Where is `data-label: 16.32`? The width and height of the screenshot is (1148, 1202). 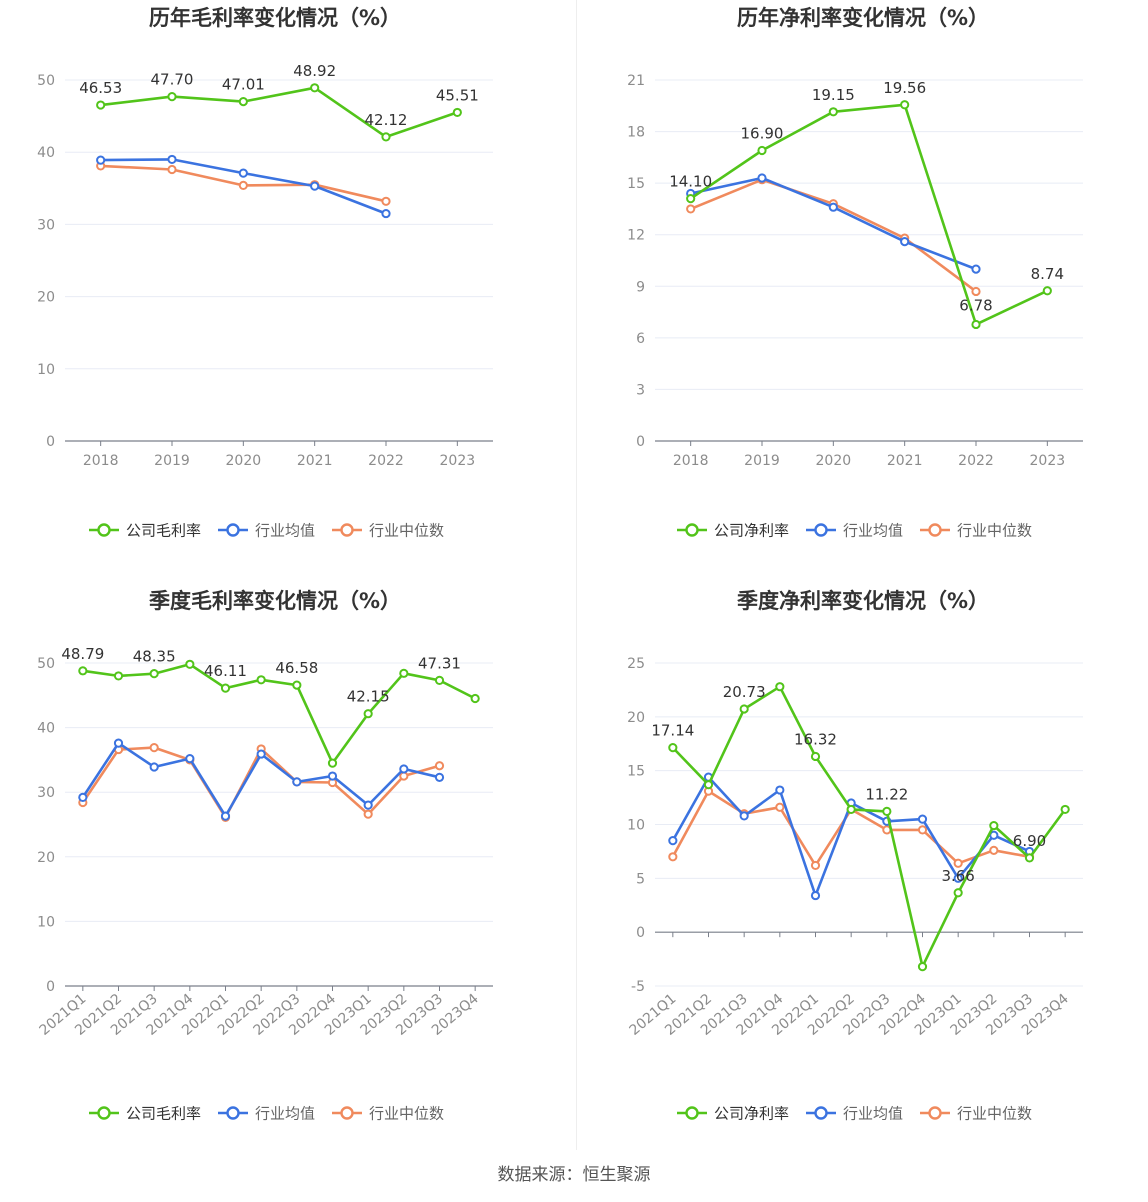 data-label: 16.32 is located at coordinates (815, 739).